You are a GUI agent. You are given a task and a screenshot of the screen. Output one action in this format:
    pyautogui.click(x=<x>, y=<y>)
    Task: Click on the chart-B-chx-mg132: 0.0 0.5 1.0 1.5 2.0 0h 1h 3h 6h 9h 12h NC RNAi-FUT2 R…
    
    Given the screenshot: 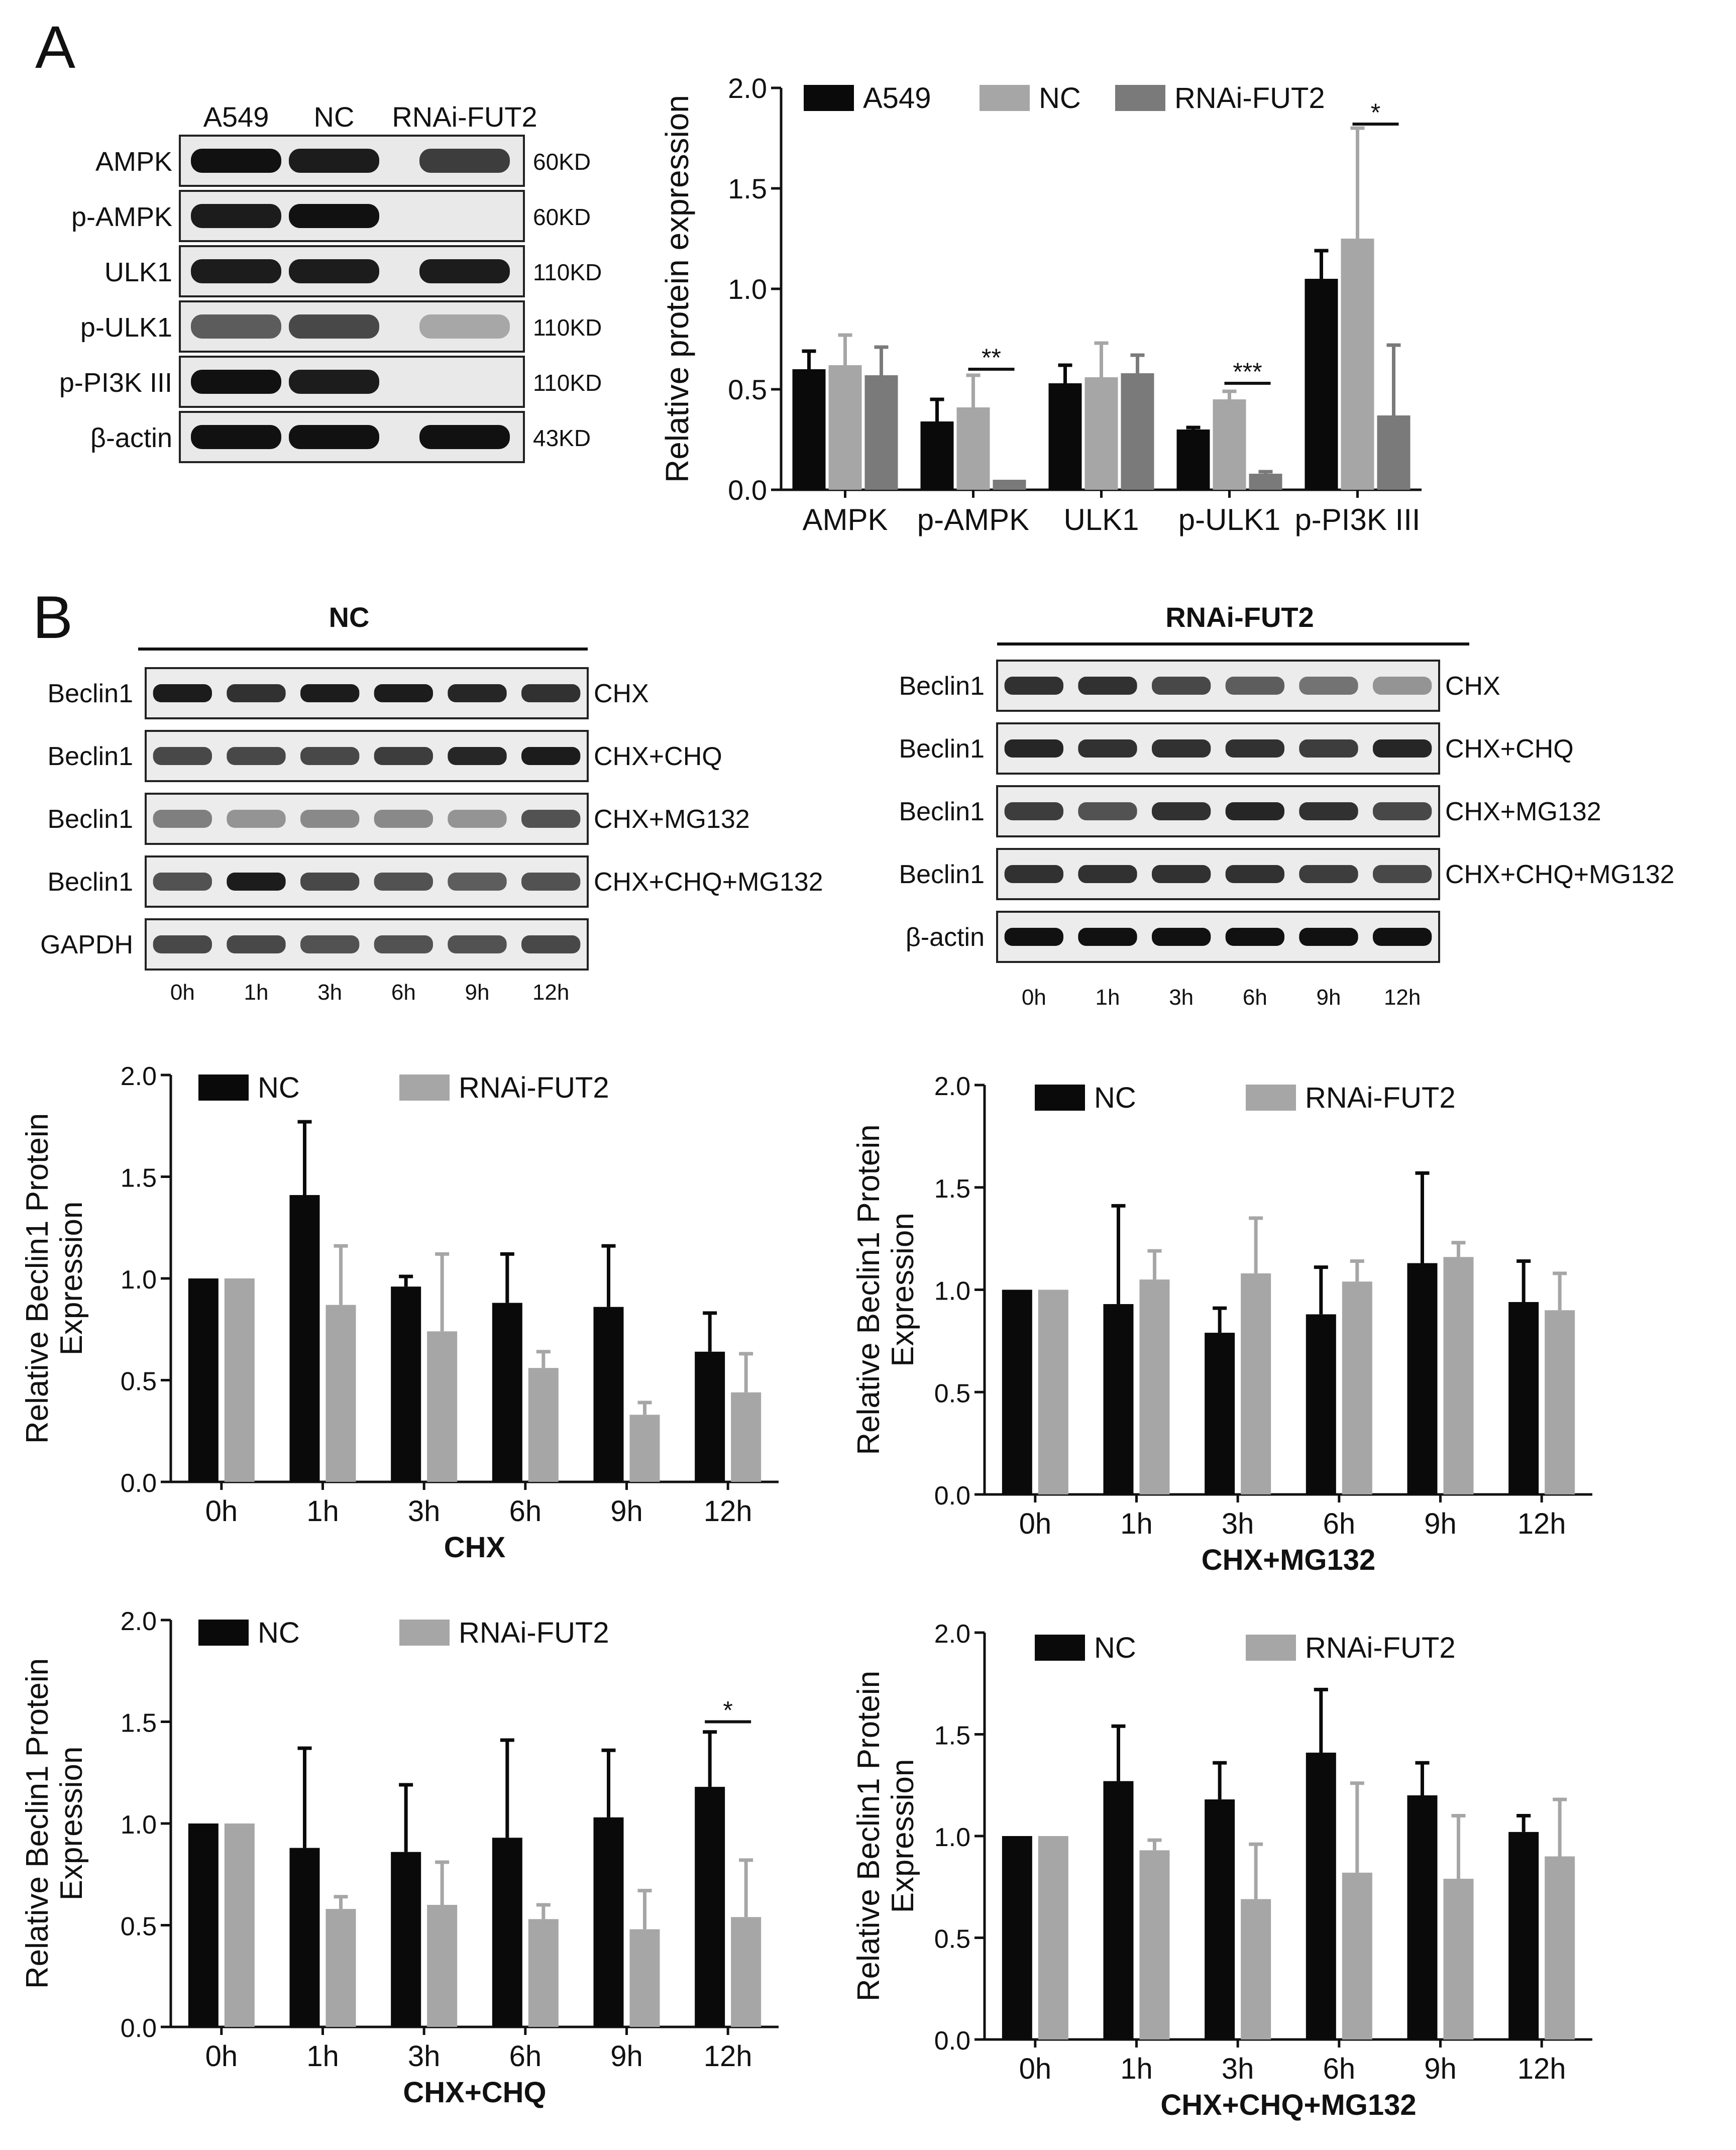 What is the action you would take?
    pyautogui.click(x=1221, y=1324)
    